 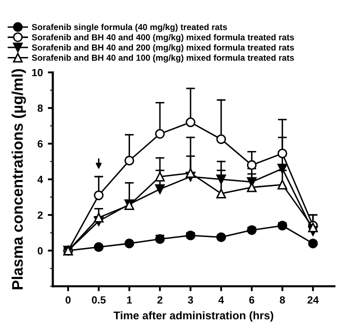 What do you see at coordinates (19, 179) in the screenshot?
I see `y-axis-title: Plasma concentrations (µg/ml)` at bounding box center [19, 179].